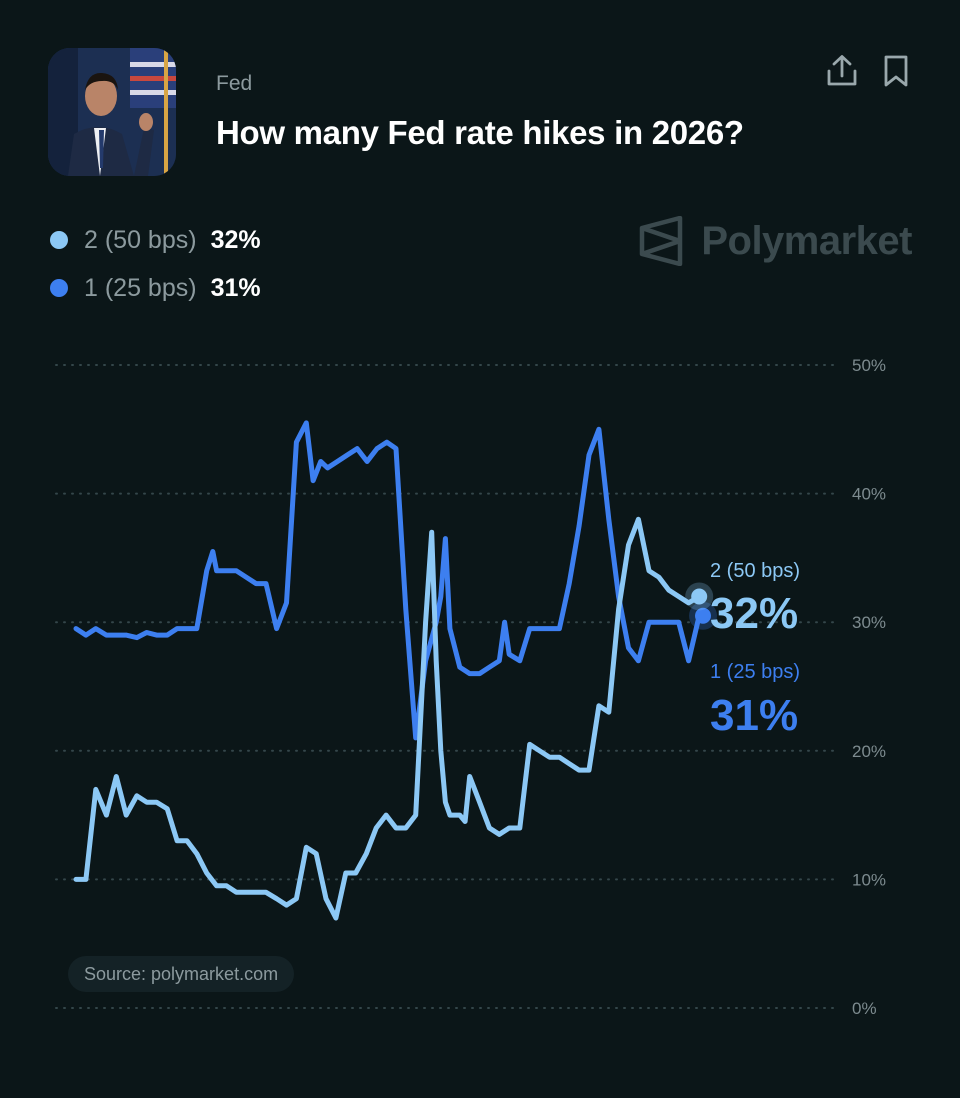  I want to click on series-end-label: 2 (50 bps), so click(755, 571).